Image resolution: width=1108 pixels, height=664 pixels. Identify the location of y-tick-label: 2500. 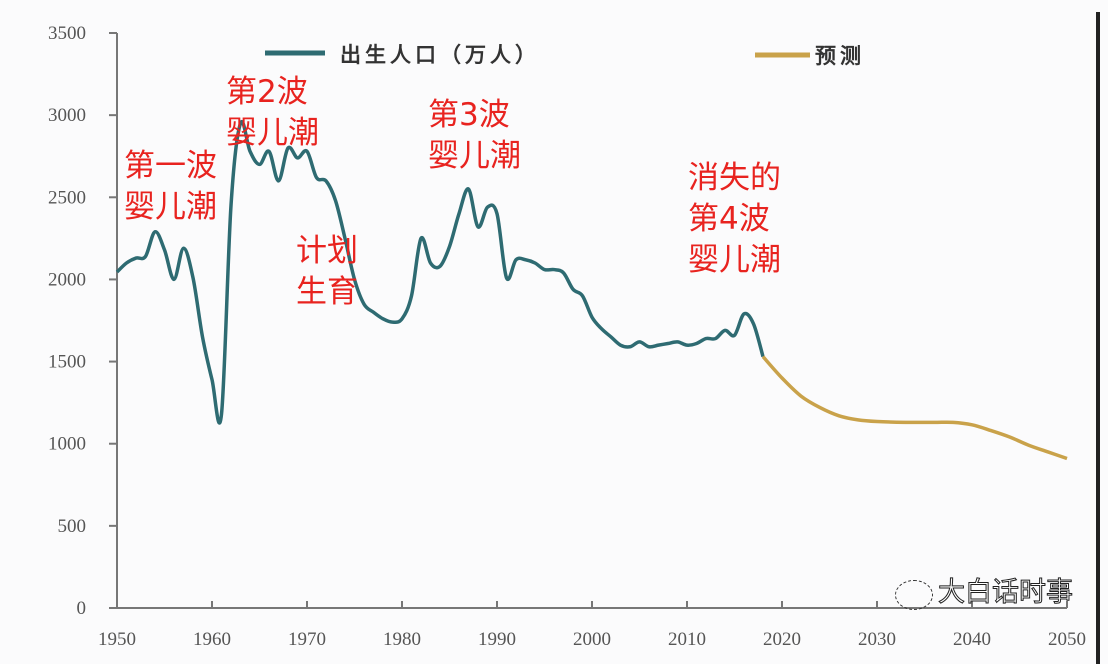
(67, 197).